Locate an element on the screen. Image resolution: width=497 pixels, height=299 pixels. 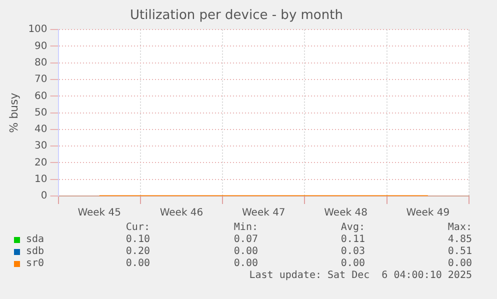
y-tick-label: 0 is located at coordinates (44, 196).